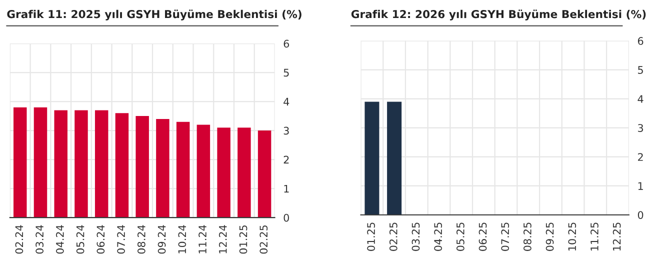  Describe the element at coordinates (19, 239) in the screenshot. I see `x-tick-label: 02.24` at that location.